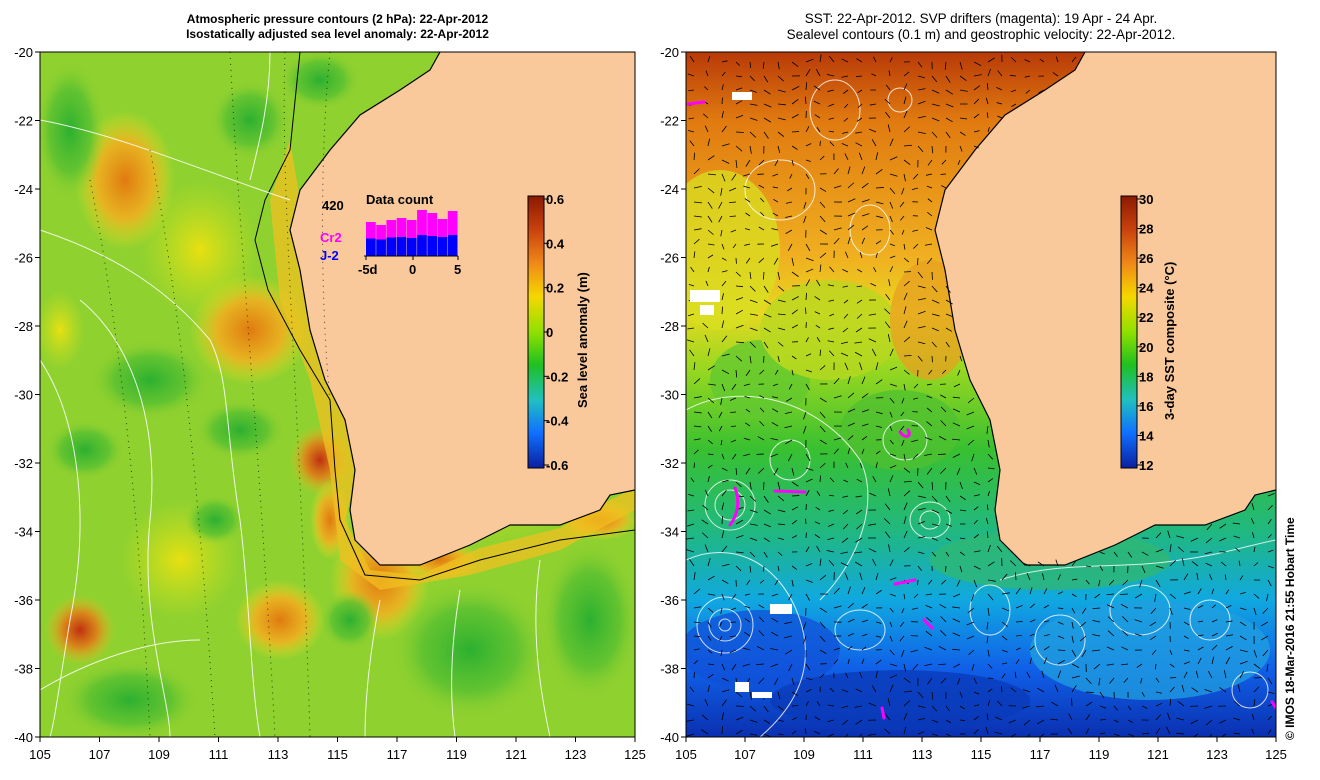  Describe the element at coordinates (1146, 288) in the screenshot. I see `colorbar-tick-label: 24` at that location.